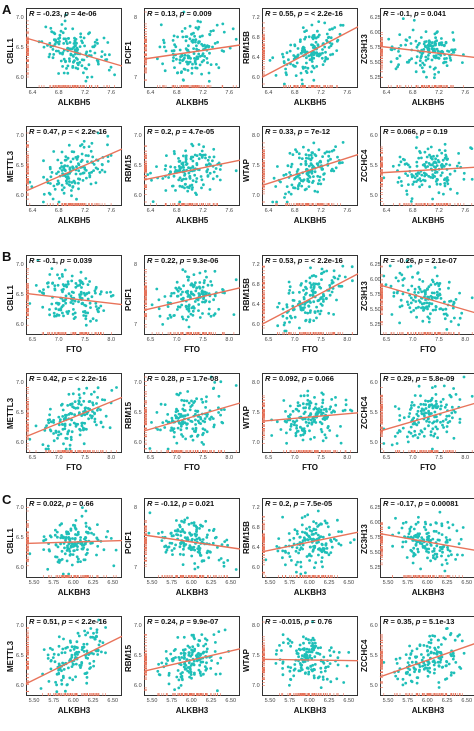 The height and width of the screenshot is (731, 474). I want to click on p-value: 9.3e-06, so click(205, 260).